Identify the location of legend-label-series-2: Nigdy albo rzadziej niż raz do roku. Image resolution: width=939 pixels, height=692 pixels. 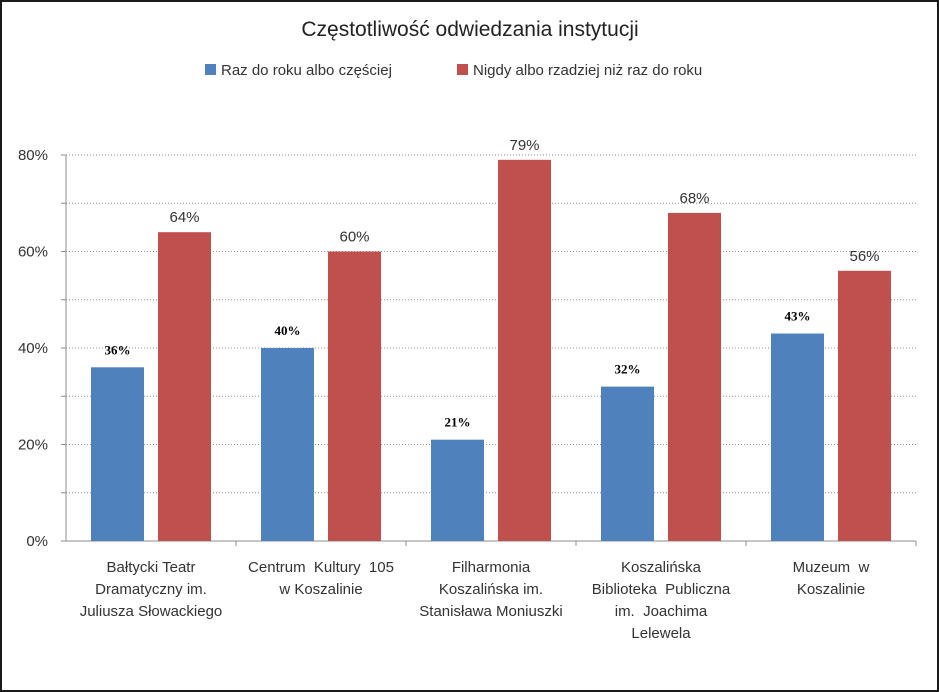
(587, 70).